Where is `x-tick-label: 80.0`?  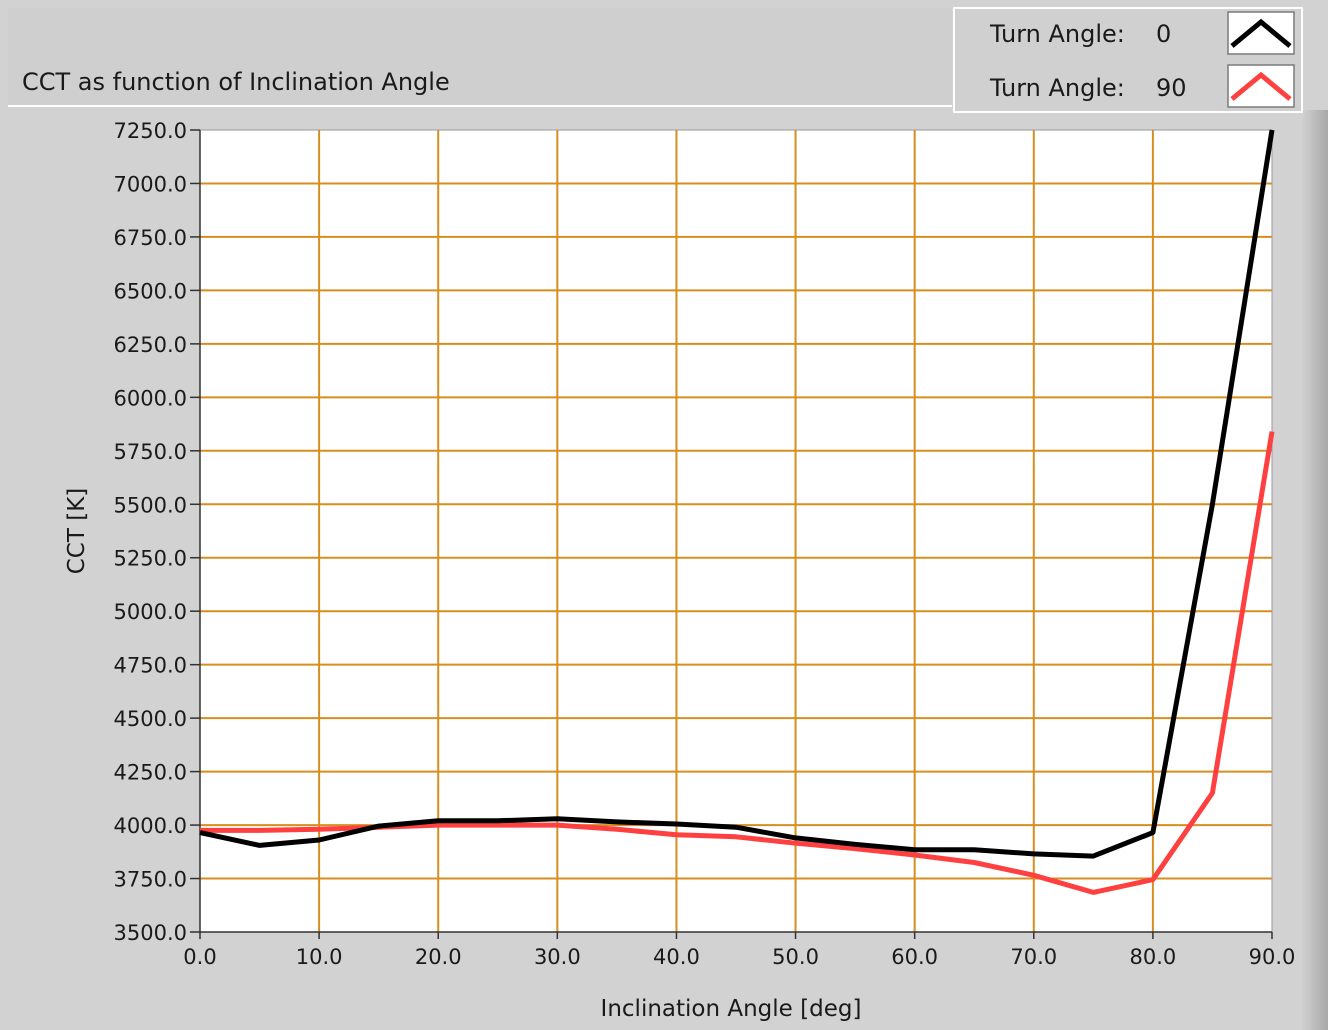 x-tick-label: 80.0 is located at coordinates (1153, 957).